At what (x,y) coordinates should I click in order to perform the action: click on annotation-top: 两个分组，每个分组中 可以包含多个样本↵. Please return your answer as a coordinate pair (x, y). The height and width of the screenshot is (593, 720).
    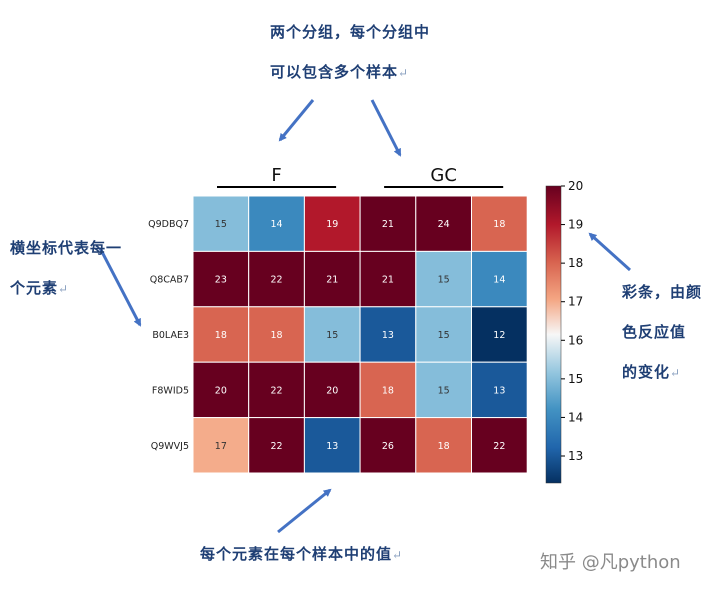
    Looking at the image, I should click on (350, 52).